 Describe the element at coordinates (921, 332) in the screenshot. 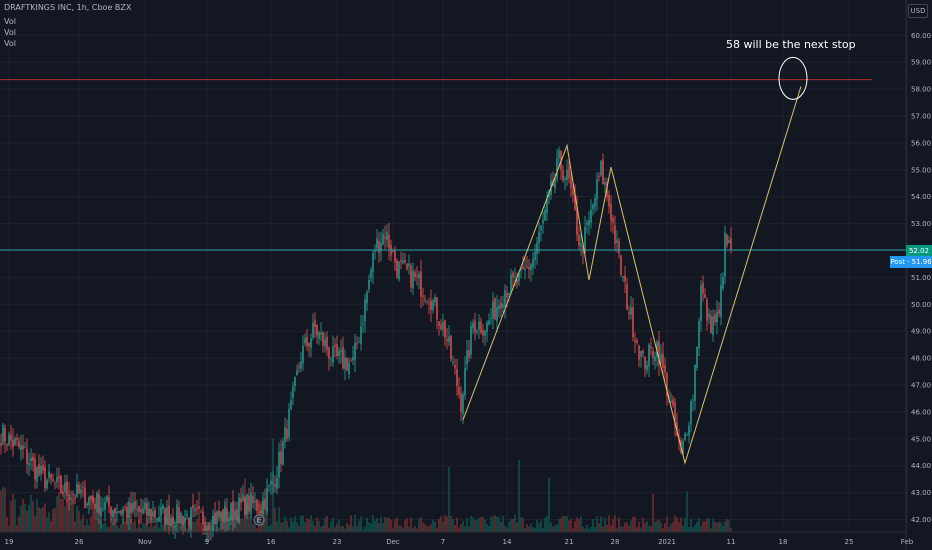

I see `y-tick-label: 49.00` at that location.